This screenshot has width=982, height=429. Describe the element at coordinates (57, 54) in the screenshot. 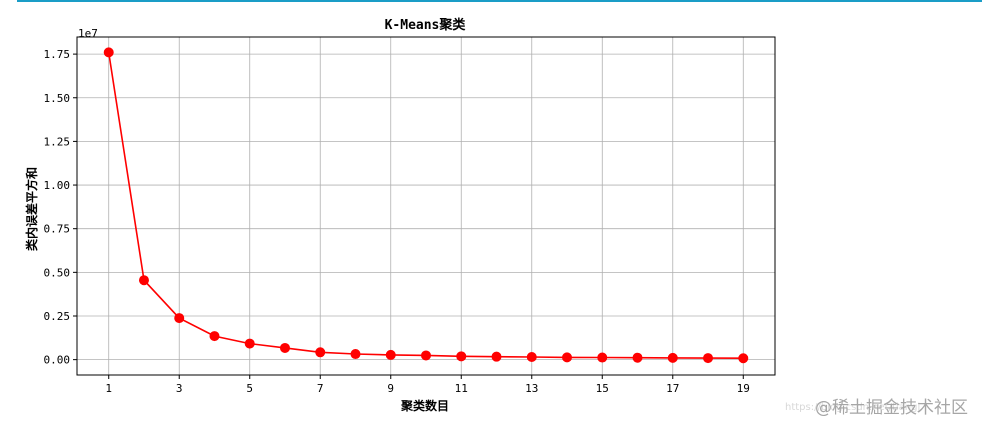

I see `y-tick-label: 1.75` at that location.